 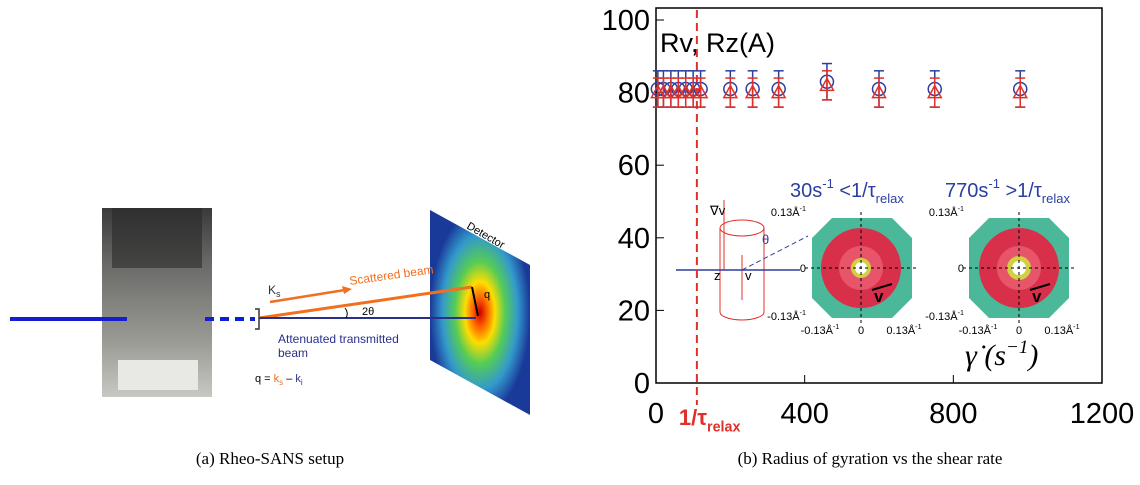 I want to click on q-vector, so click(x=475, y=301).